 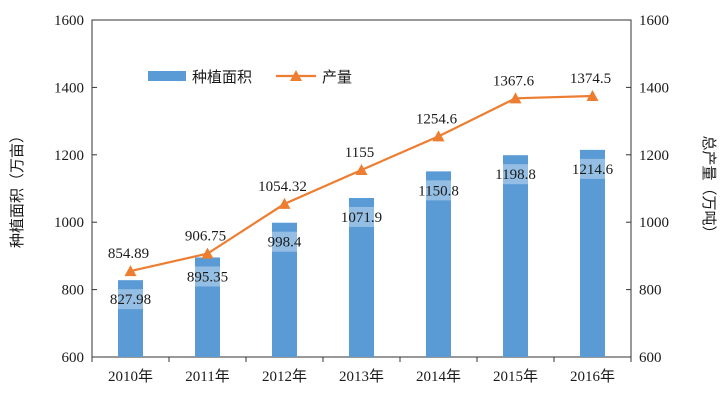 What do you see at coordinates (130, 376) in the screenshot?
I see `x-tick-label: 2010年` at bounding box center [130, 376].